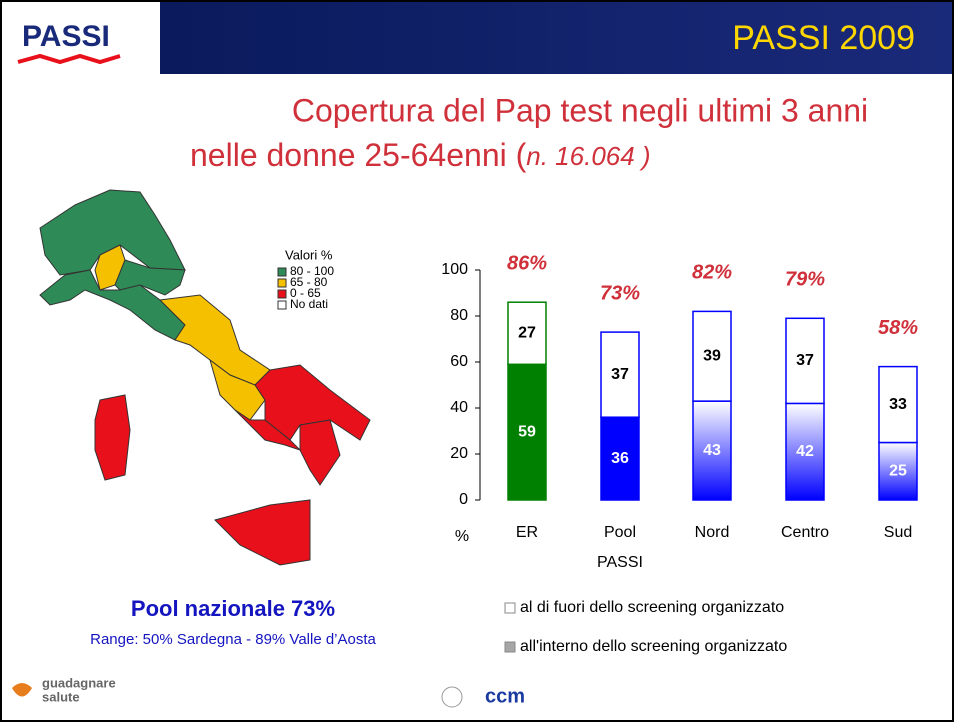  What do you see at coordinates (309, 254) in the screenshot?
I see `map-legend-title: Valori %` at bounding box center [309, 254].